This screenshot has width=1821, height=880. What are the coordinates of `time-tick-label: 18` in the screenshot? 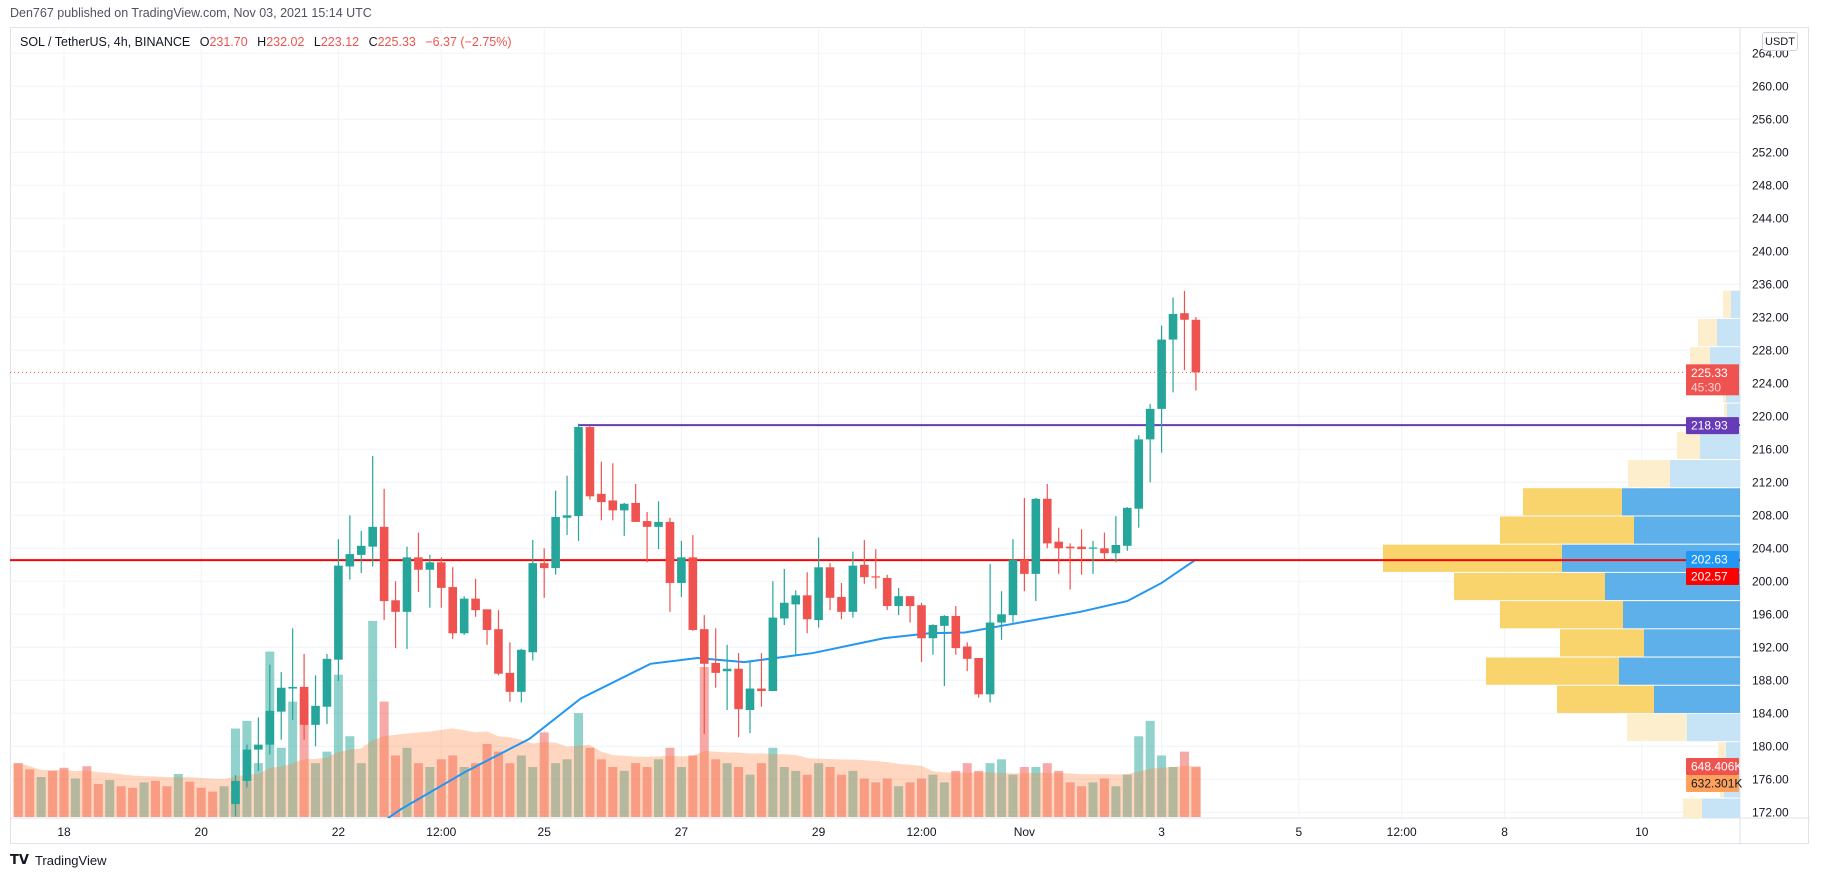 It's located at (64, 832).